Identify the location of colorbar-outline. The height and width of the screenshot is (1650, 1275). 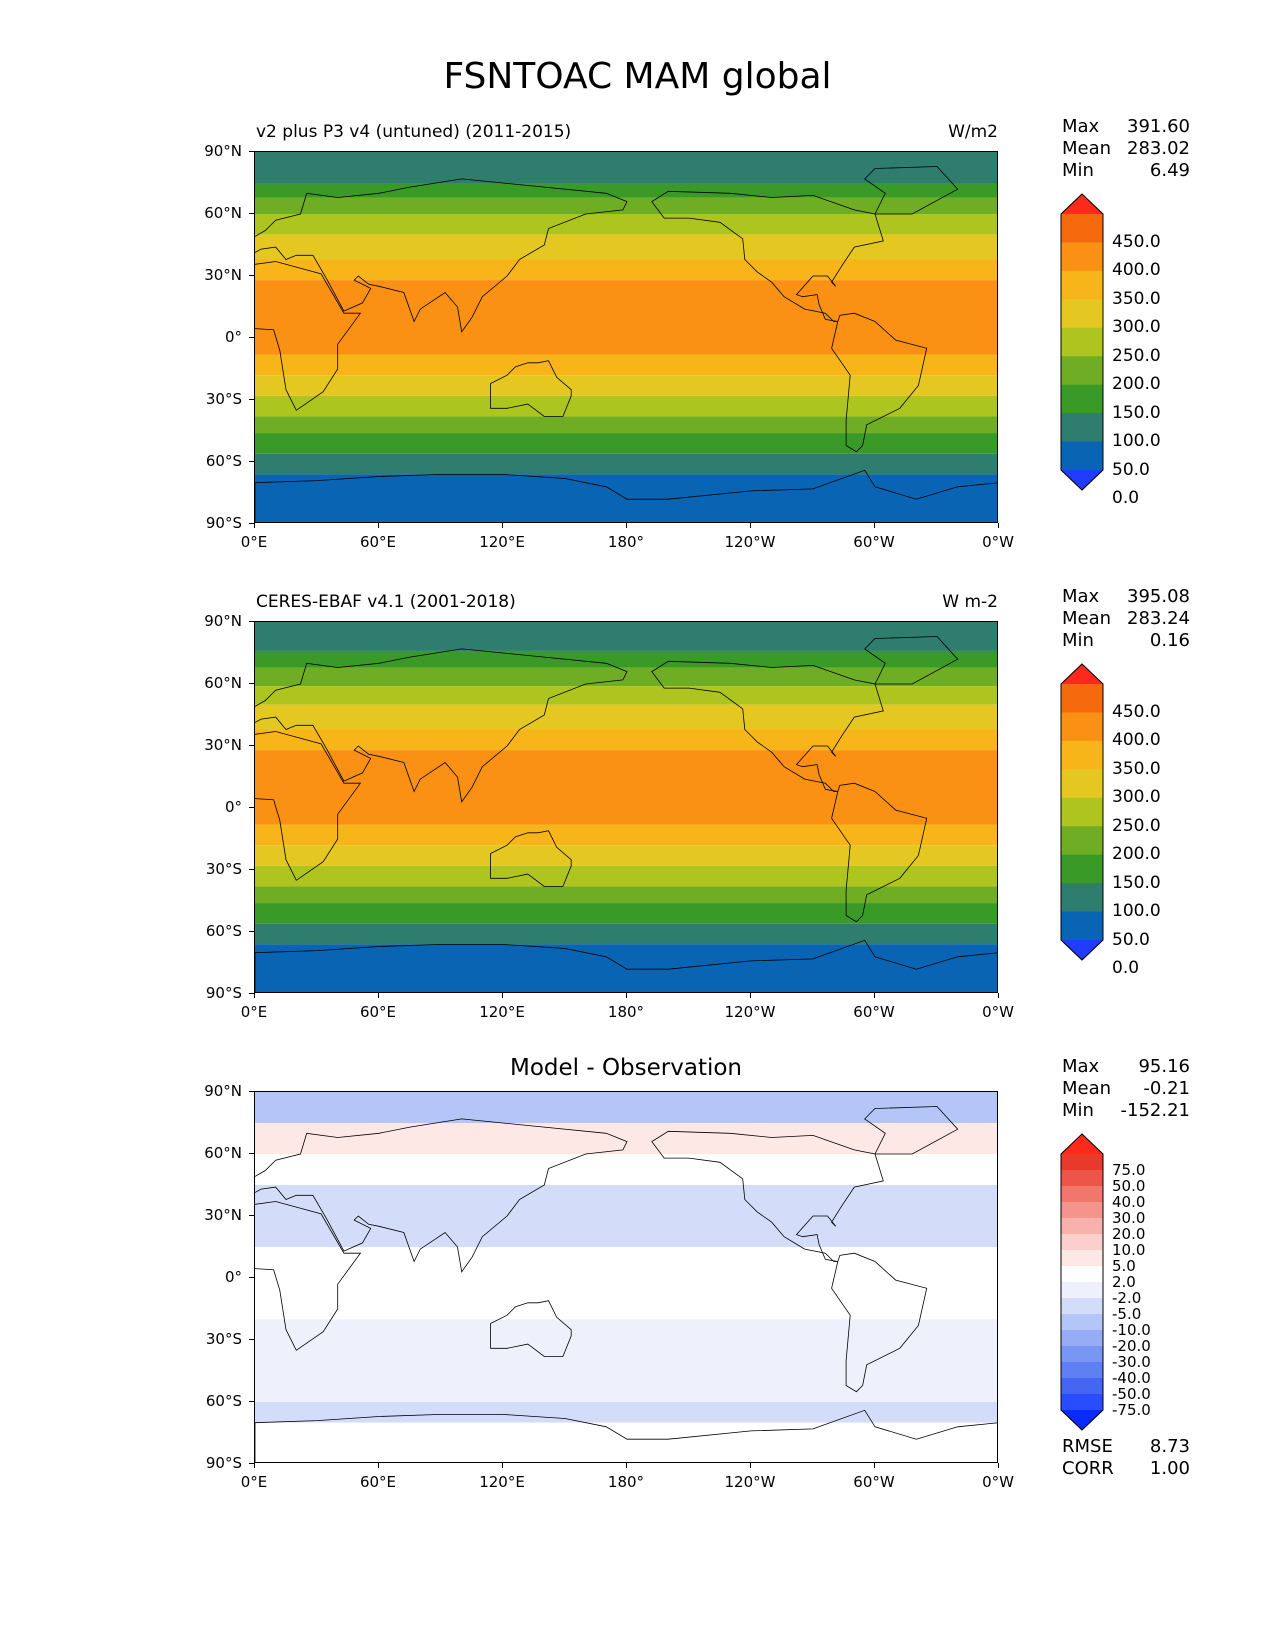
(1082, 812).